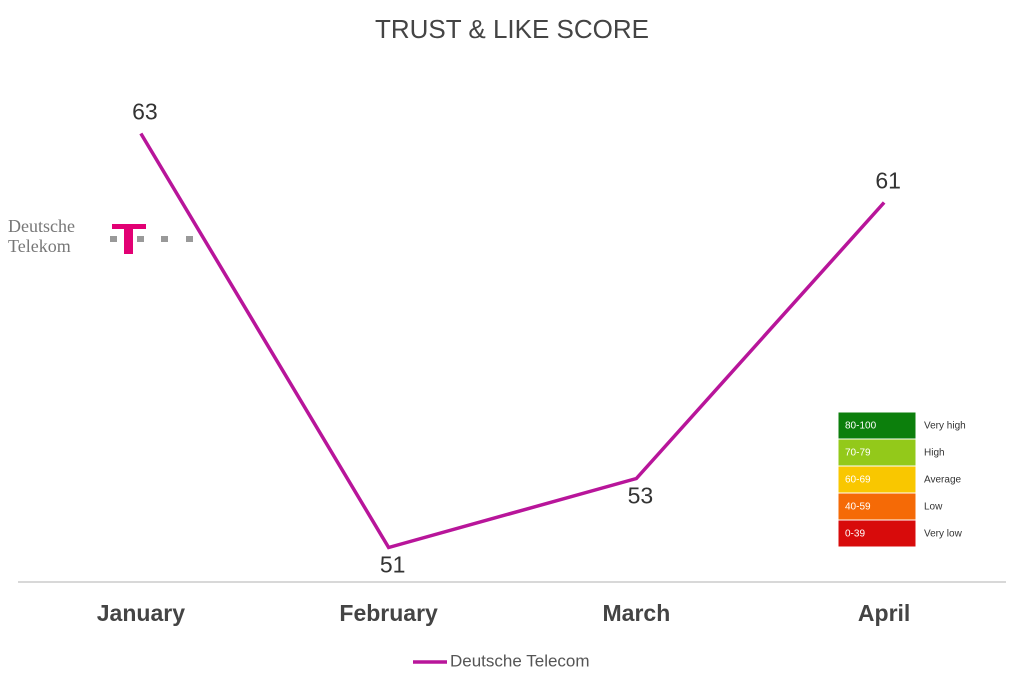 The width and height of the screenshot is (1024, 683). Describe the element at coordinates (858, 480) in the screenshot. I see `scale-range: 60-69` at that location.